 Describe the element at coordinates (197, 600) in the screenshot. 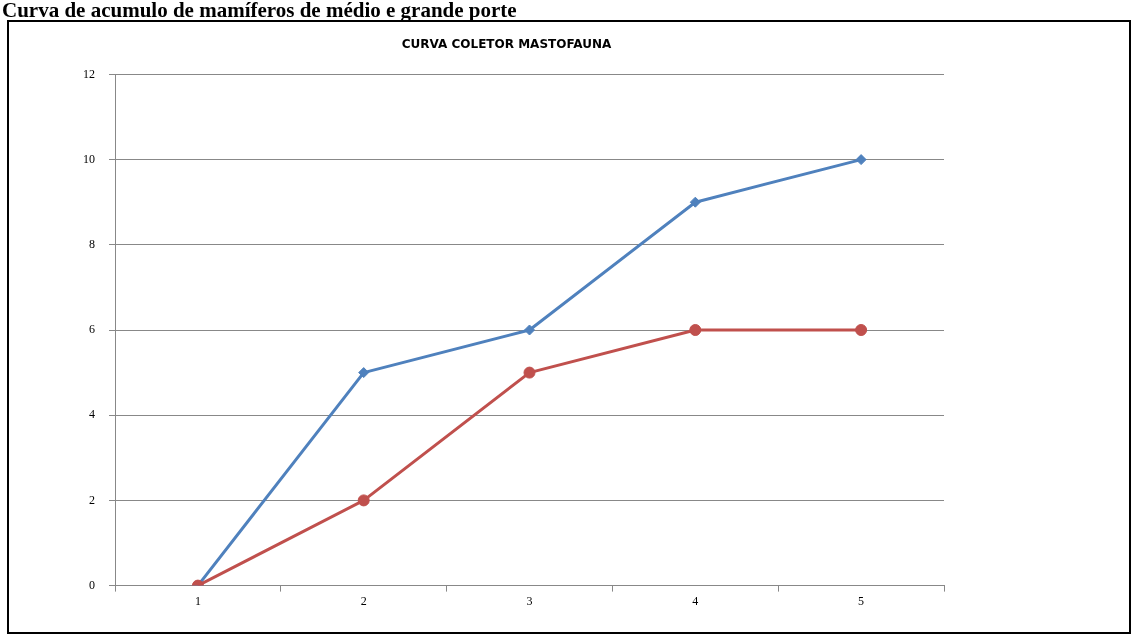

I see `x-tick-label: 1` at that location.